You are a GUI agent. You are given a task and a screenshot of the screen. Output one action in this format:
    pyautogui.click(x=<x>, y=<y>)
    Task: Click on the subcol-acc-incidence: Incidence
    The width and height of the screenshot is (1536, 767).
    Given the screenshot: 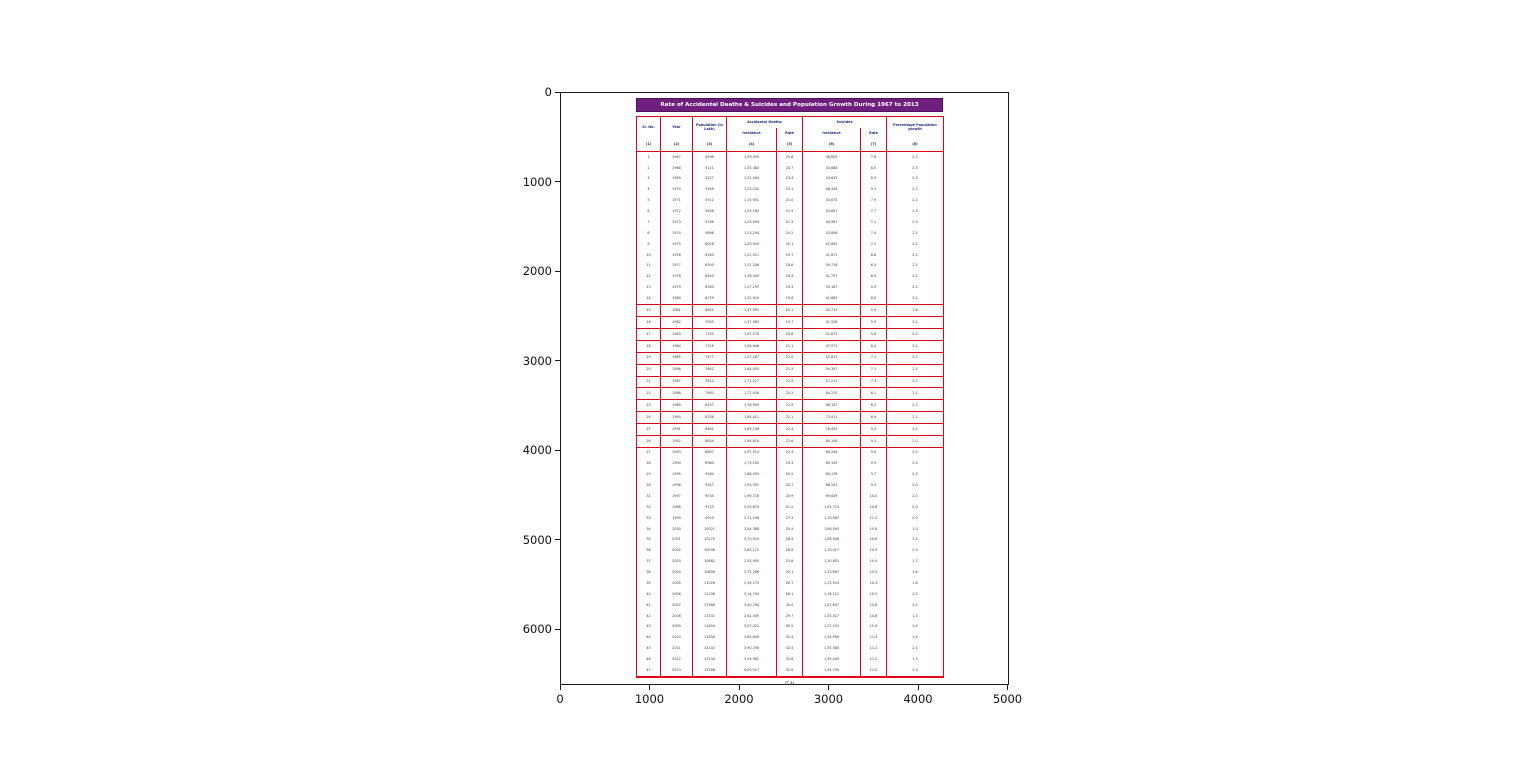 What is the action you would take?
    pyautogui.click(x=751, y=133)
    